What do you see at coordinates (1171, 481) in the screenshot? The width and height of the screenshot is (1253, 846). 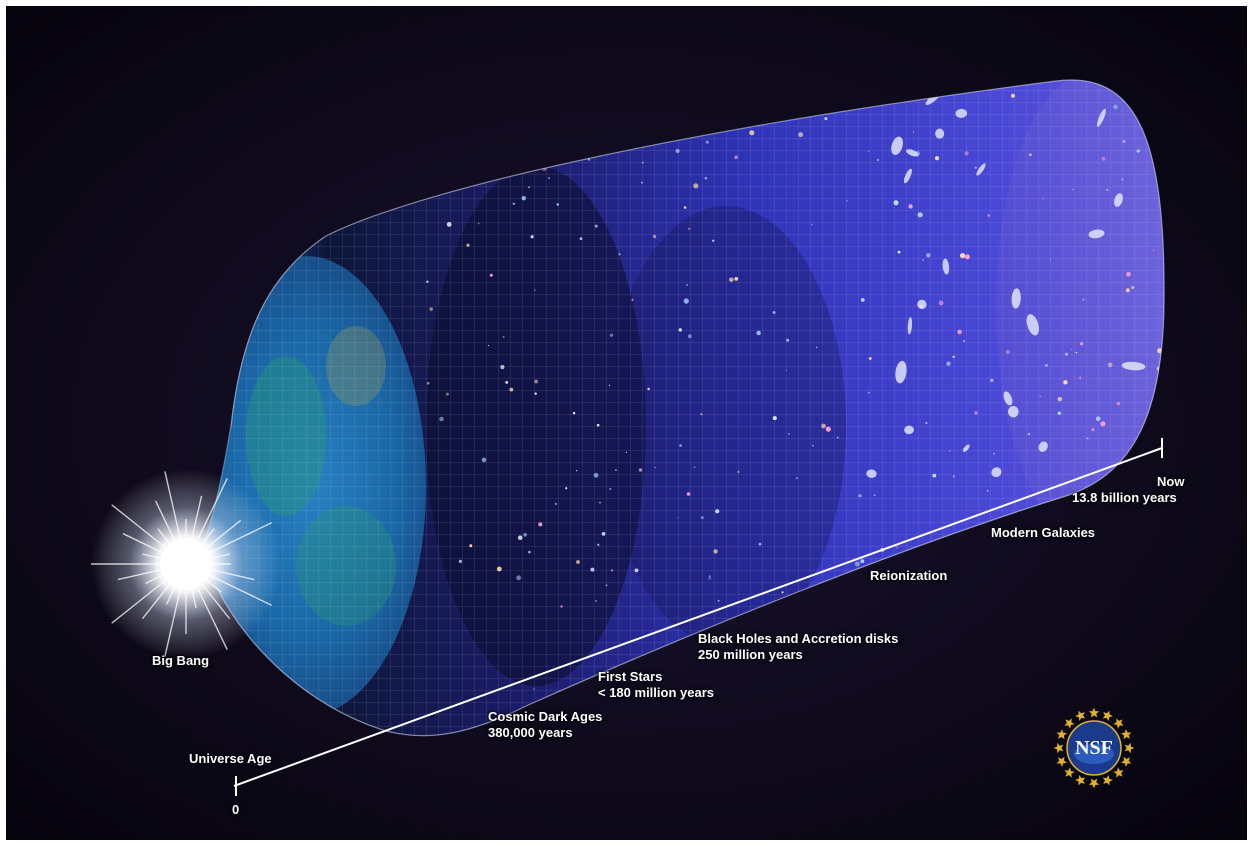 I see `now-title: Now` at bounding box center [1171, 481].